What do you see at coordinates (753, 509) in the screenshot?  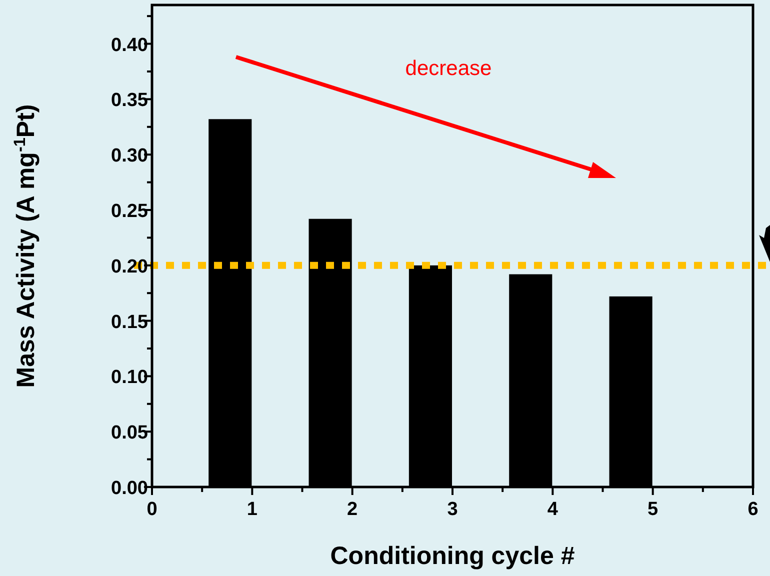 I see `x-tick-label: 6` at bounding box center [753, 509].